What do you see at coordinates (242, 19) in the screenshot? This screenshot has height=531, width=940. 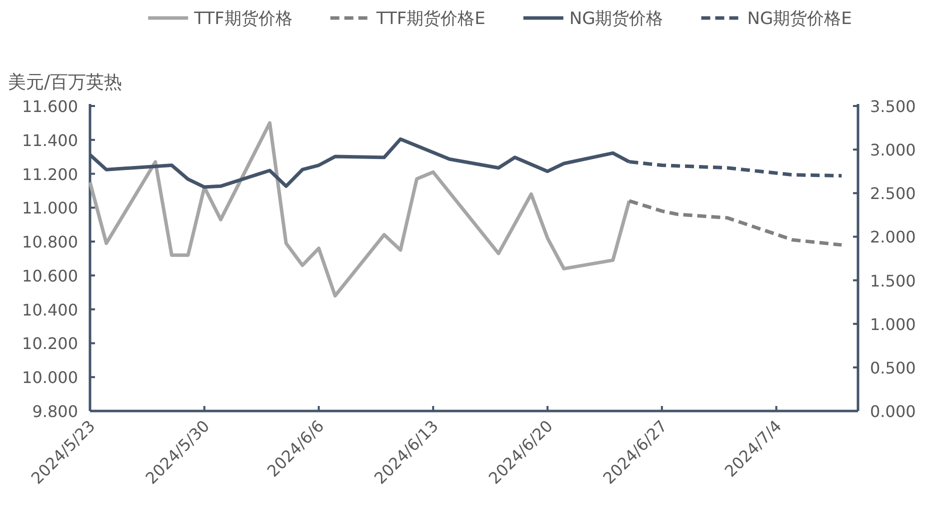 I see `legend-label: TTF期货价格` at bounding box center [242, 19].